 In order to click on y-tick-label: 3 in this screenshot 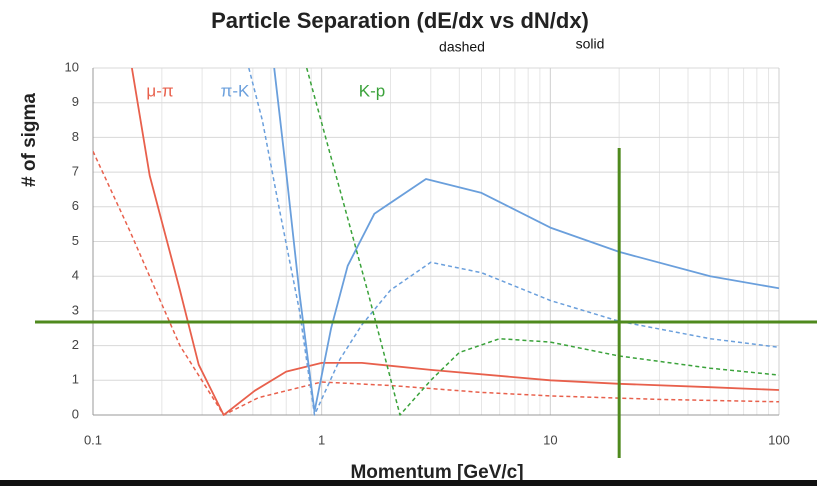, I will do `click(75, 309)`.